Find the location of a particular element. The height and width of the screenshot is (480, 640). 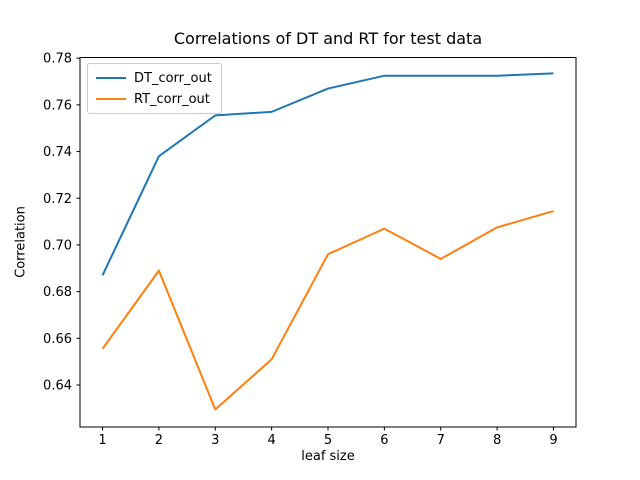

y-tick-label: 0.68 is located at coordinates (57, 292).